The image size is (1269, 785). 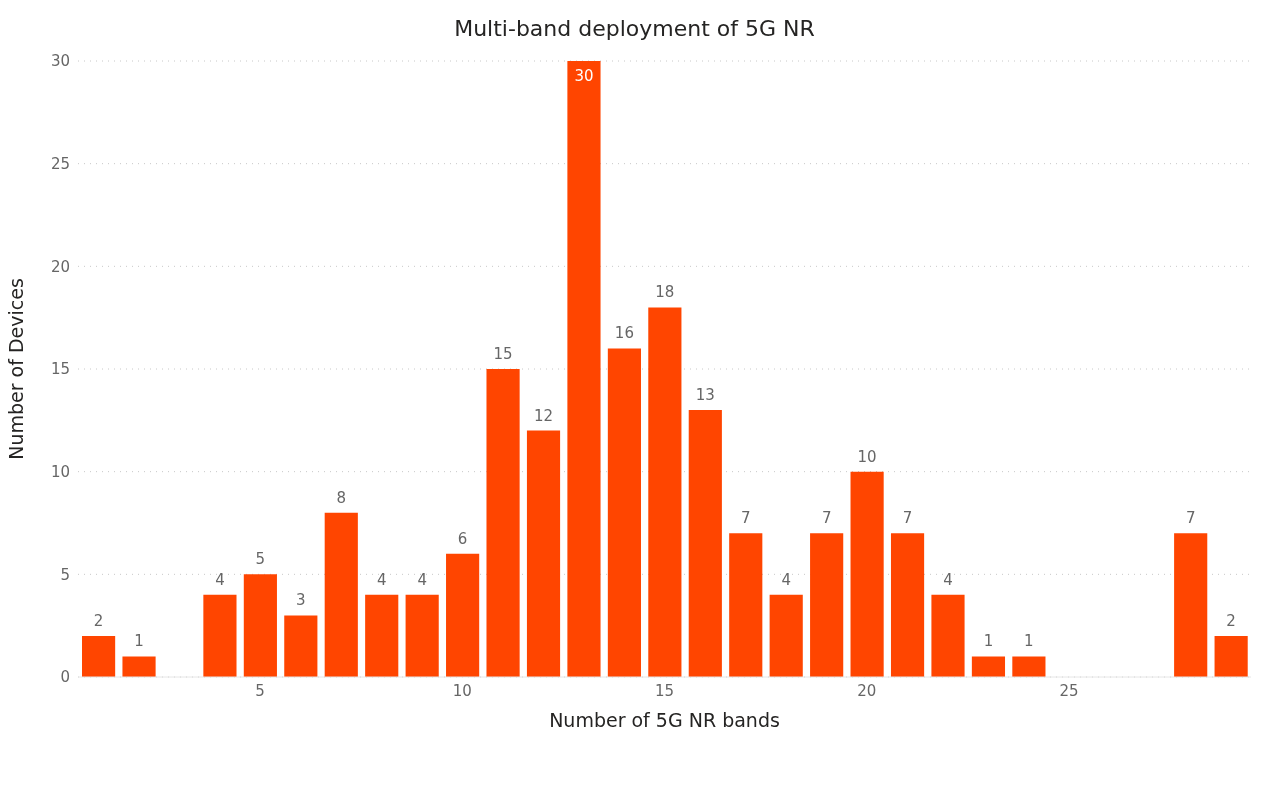 I want to click on y-tick-label: 25, so click(x=60, y=163).